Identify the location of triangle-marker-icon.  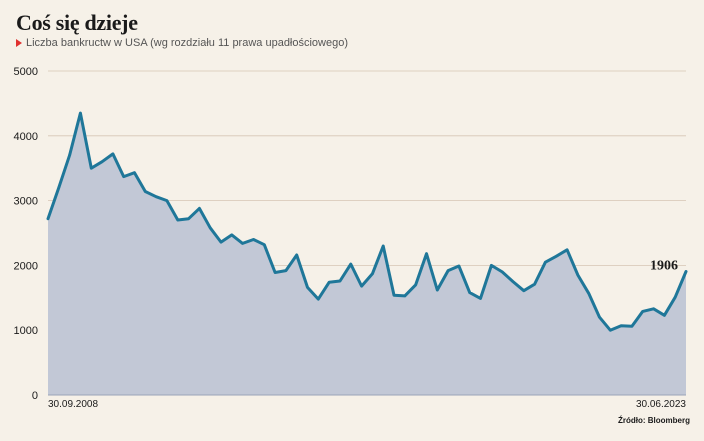
(19, 43).